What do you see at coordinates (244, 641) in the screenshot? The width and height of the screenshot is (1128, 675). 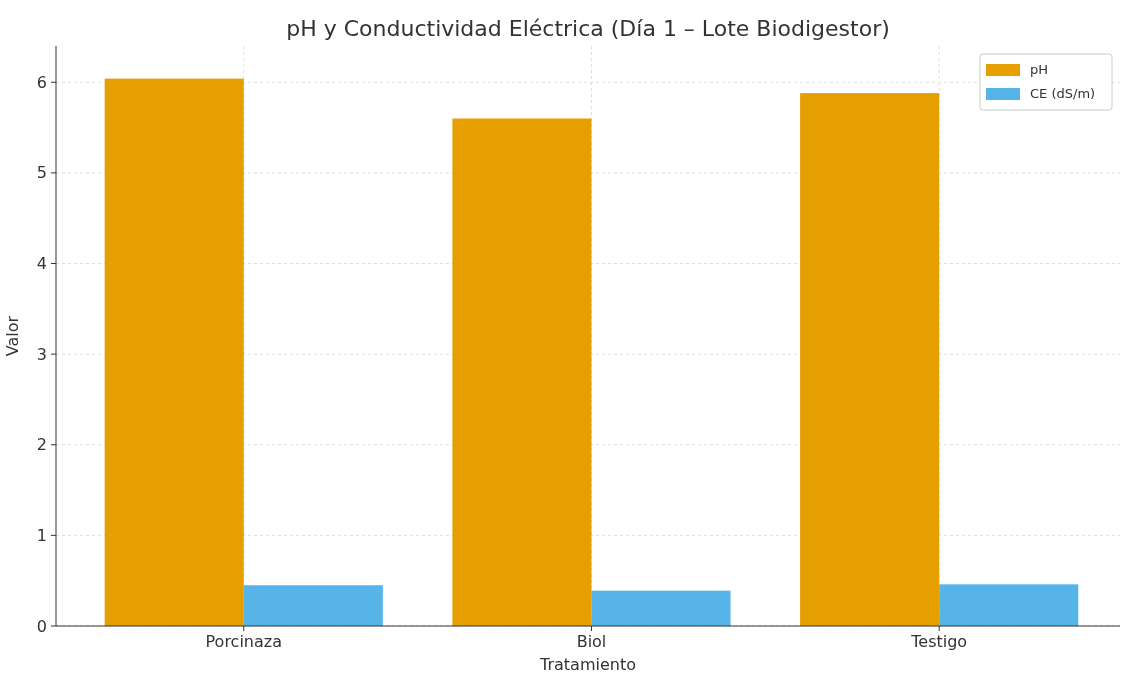 I see `x-tick-label: Porcinaza` at bounding box center [244, 641].